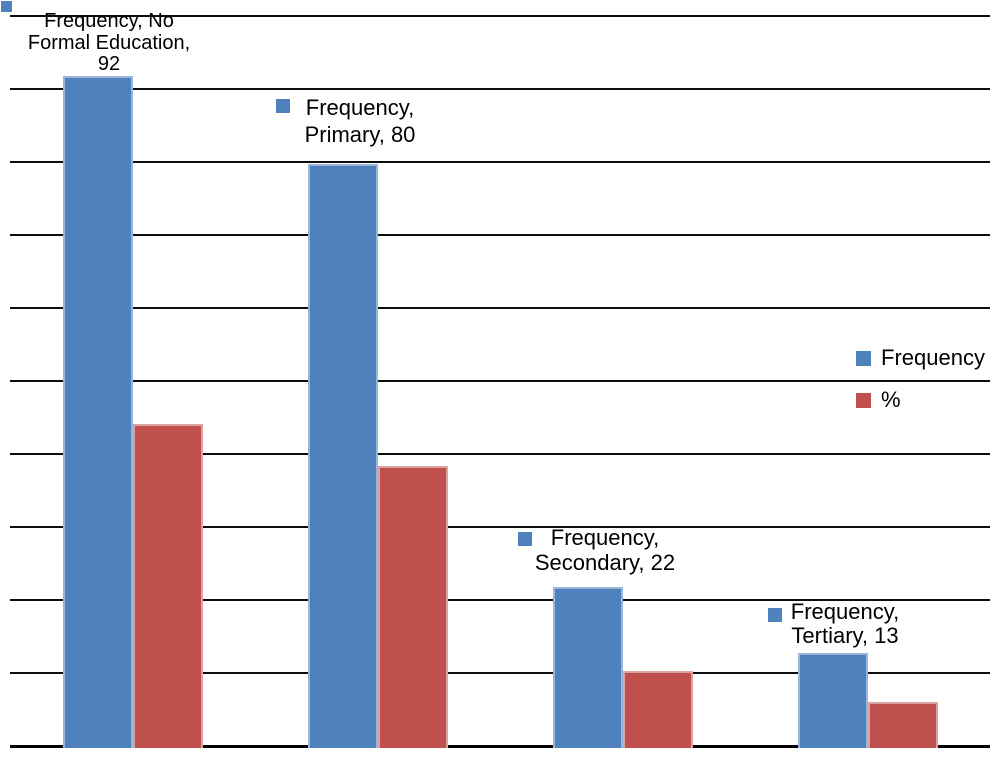  Describe the element at coordinates (863, 400) in the screenshot. I see `legend-swatch-percent-icon` at that location.